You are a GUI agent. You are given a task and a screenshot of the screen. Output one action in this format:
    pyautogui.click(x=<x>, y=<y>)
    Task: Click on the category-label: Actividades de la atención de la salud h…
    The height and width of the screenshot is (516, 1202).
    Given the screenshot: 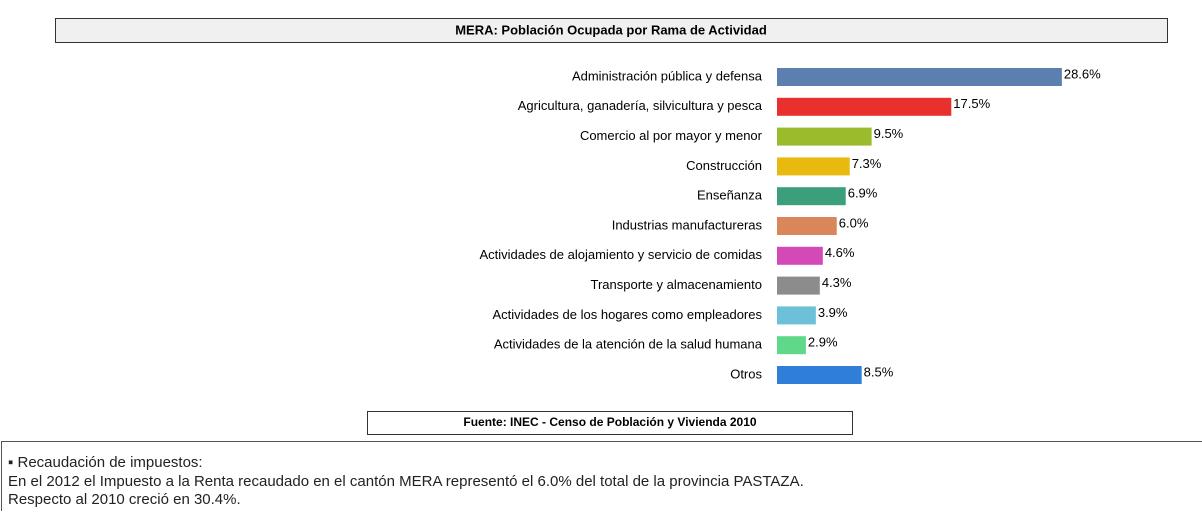 What is the action you would take?
    pyautogui.click(x=628, y=344)
    